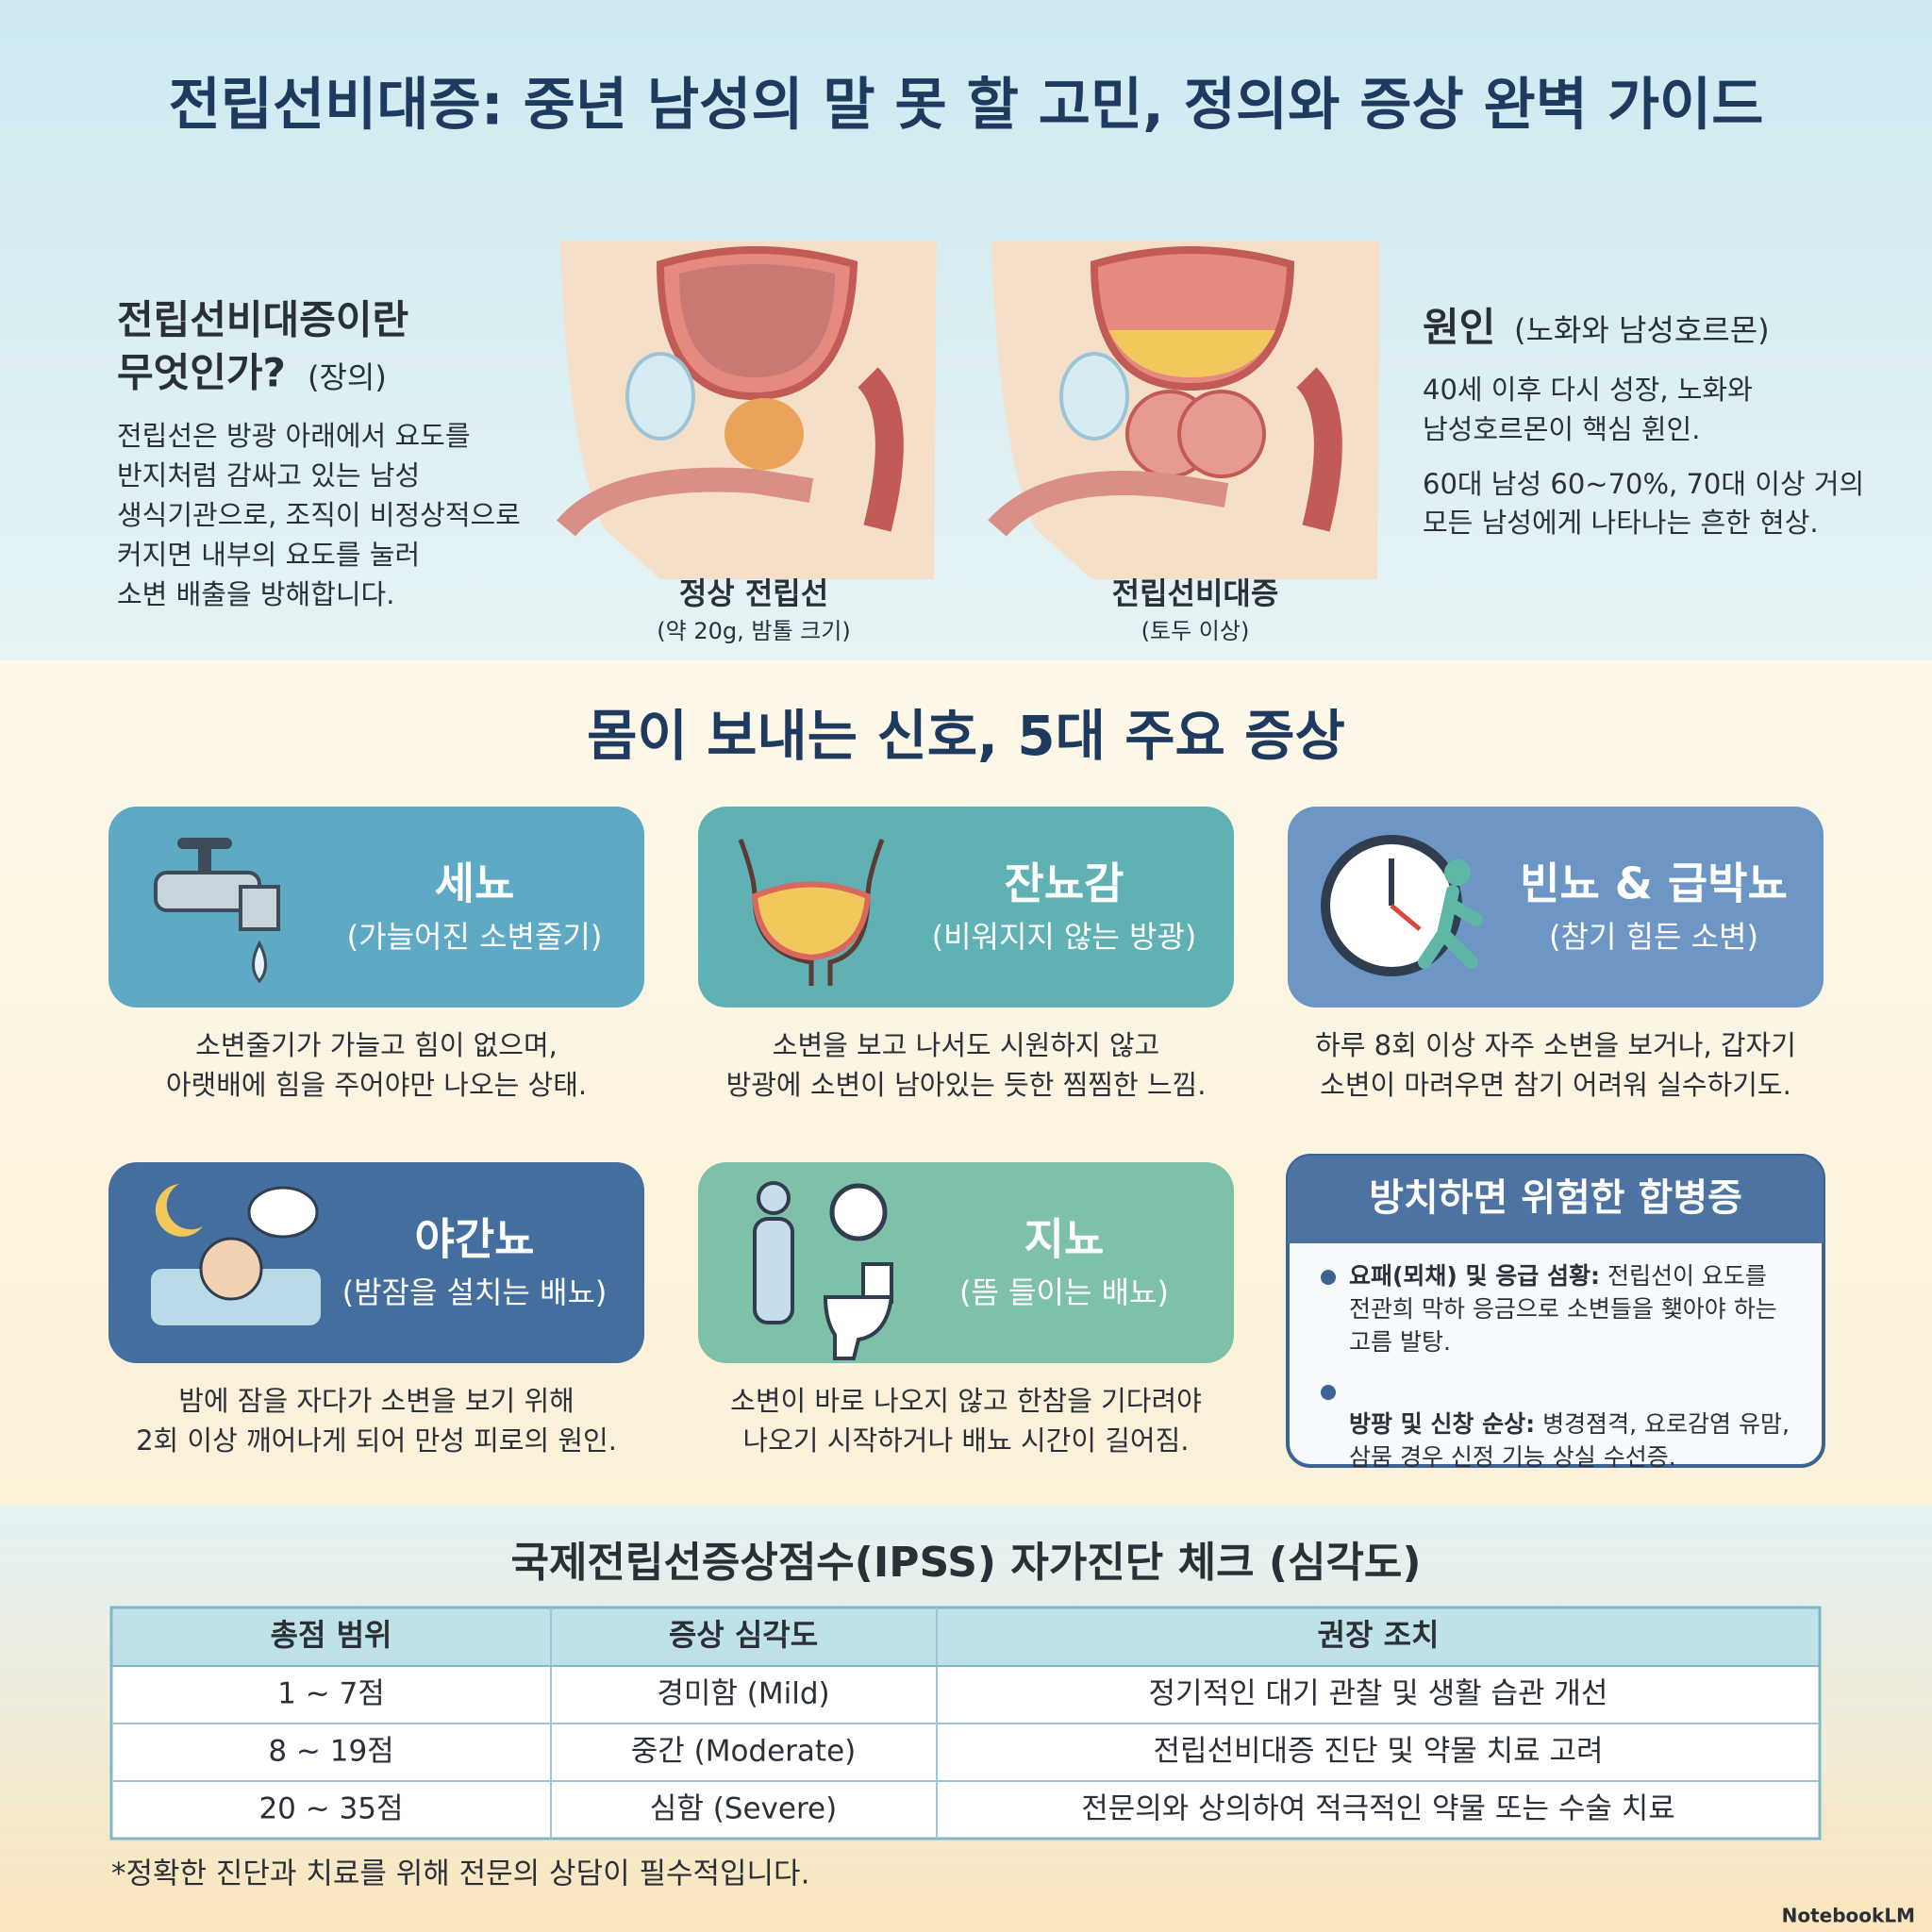 The image size is (1932, 1932). Describe the element at coordinates (967, 106) in the screenshot. I see `page-title: 전립선비대증: 중년 남성의 말 못 할 고민, 정의와 증상 완벽 가이드` at that location.